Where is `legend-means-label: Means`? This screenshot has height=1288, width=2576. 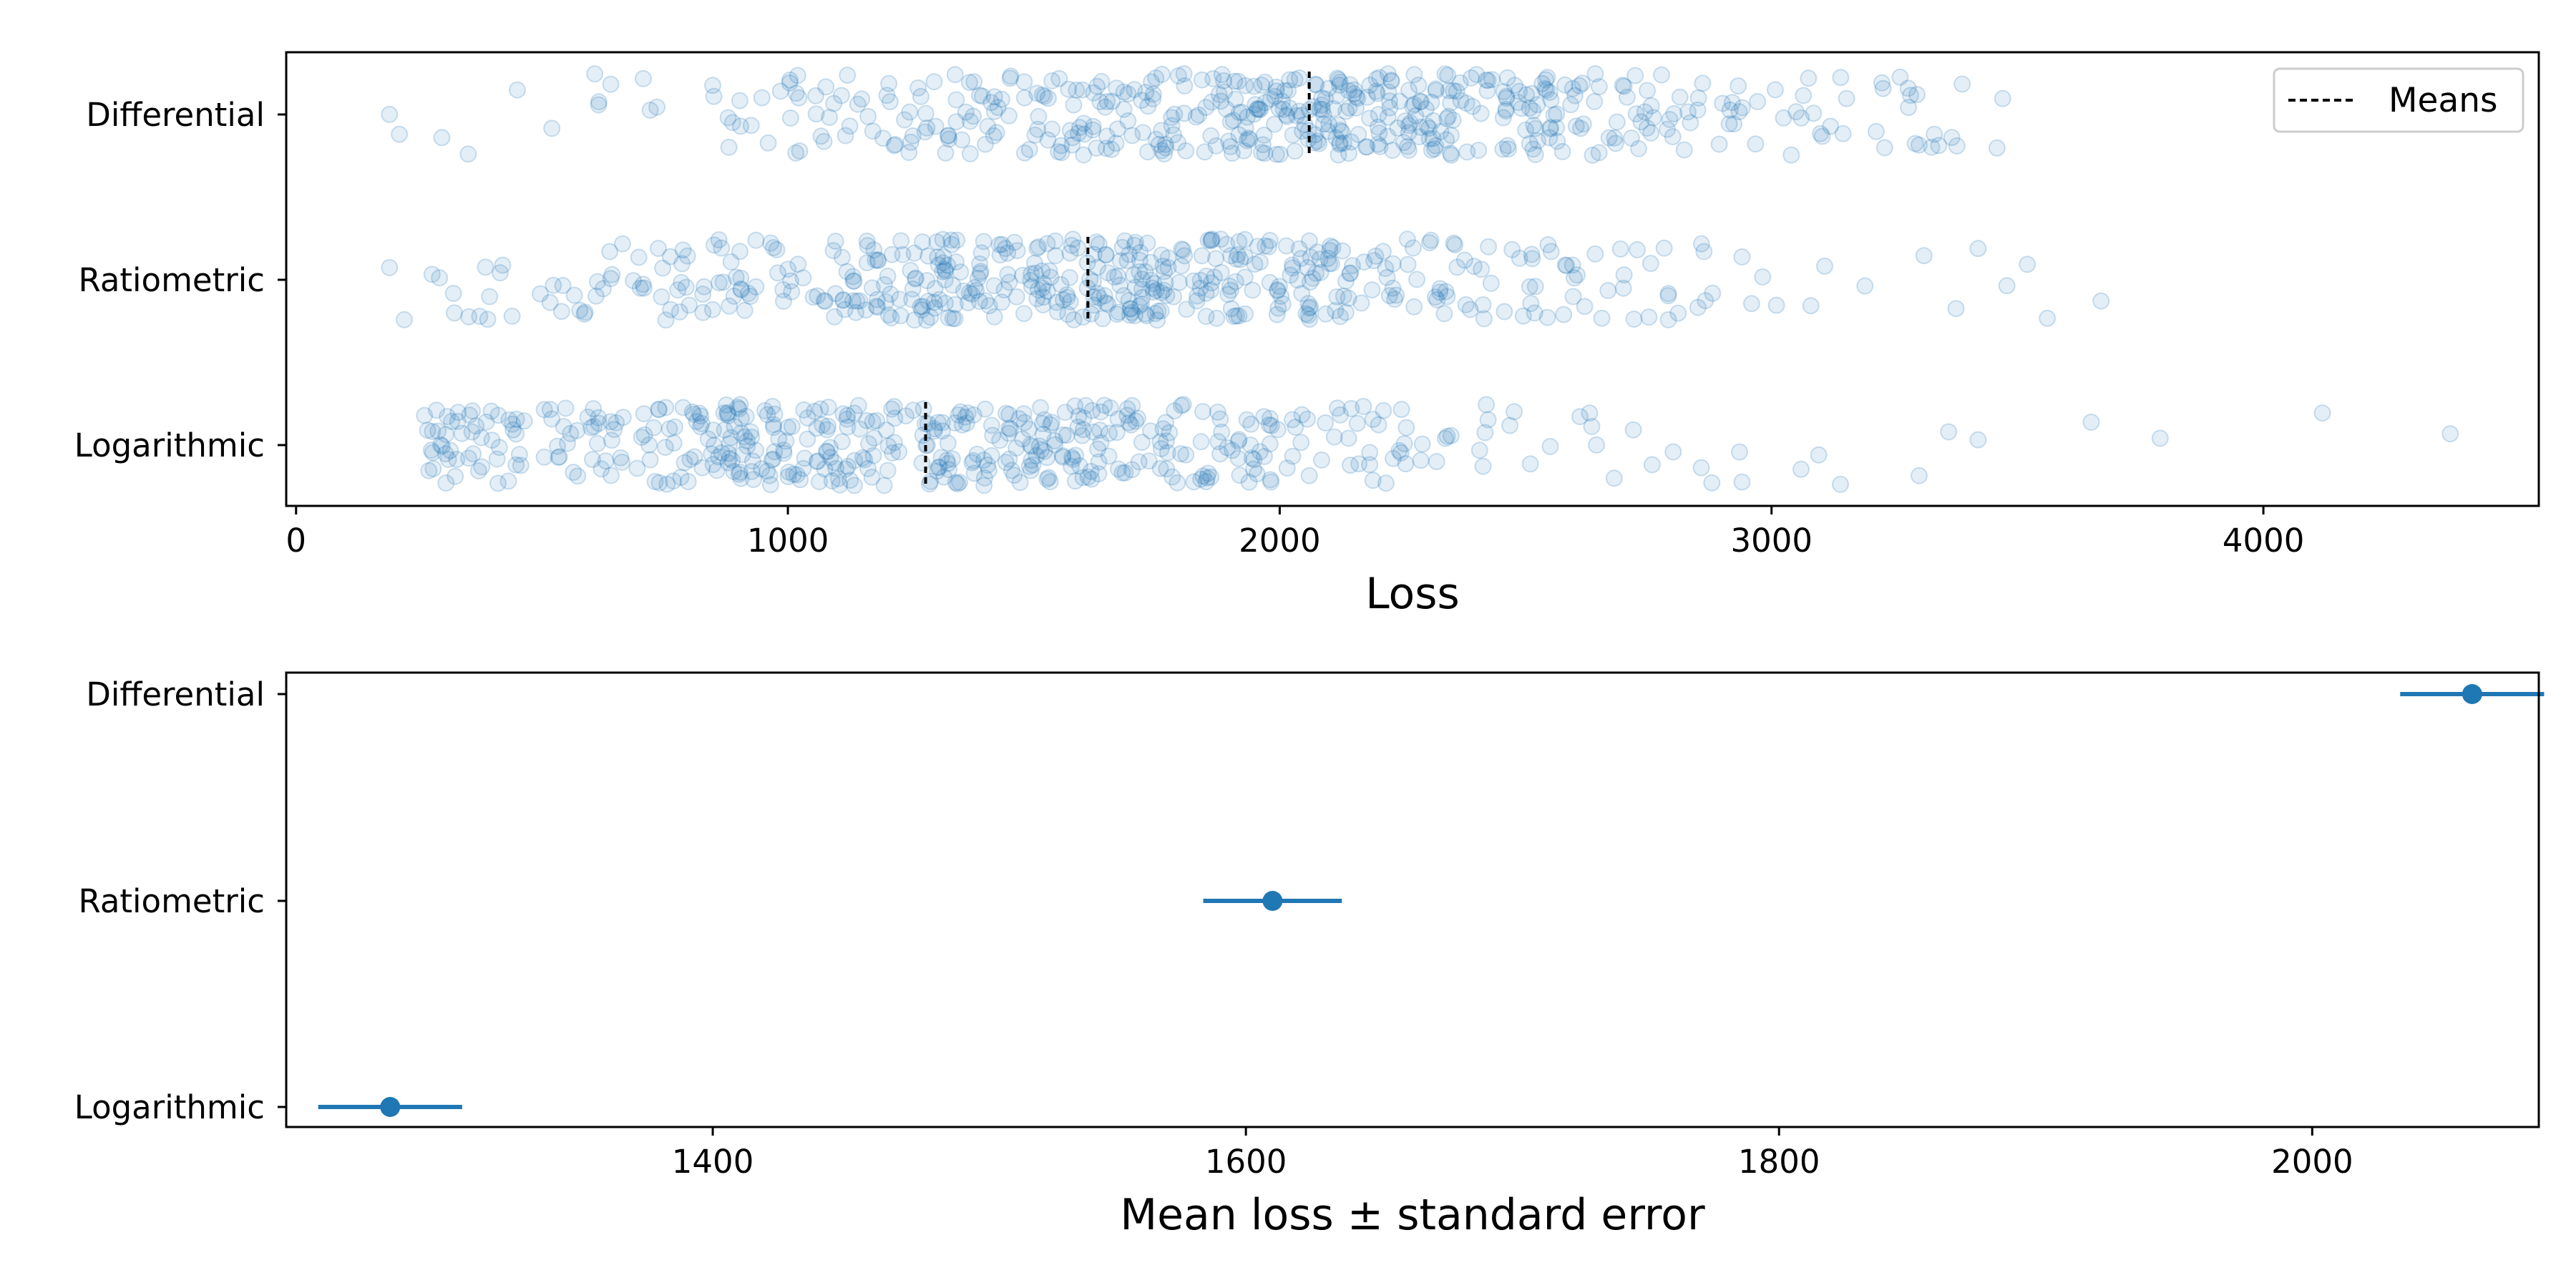 legend-means-label: Means is located at coordinates (2443, 100).